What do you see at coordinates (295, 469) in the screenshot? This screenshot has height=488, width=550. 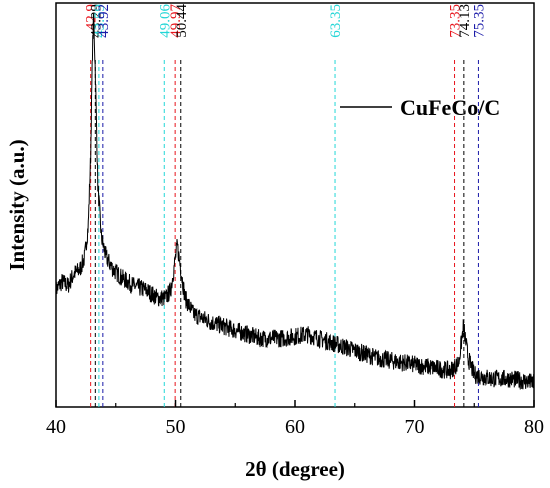 I see `x-axis-title: 2θ (degree)` at bounding box center [295, 469].